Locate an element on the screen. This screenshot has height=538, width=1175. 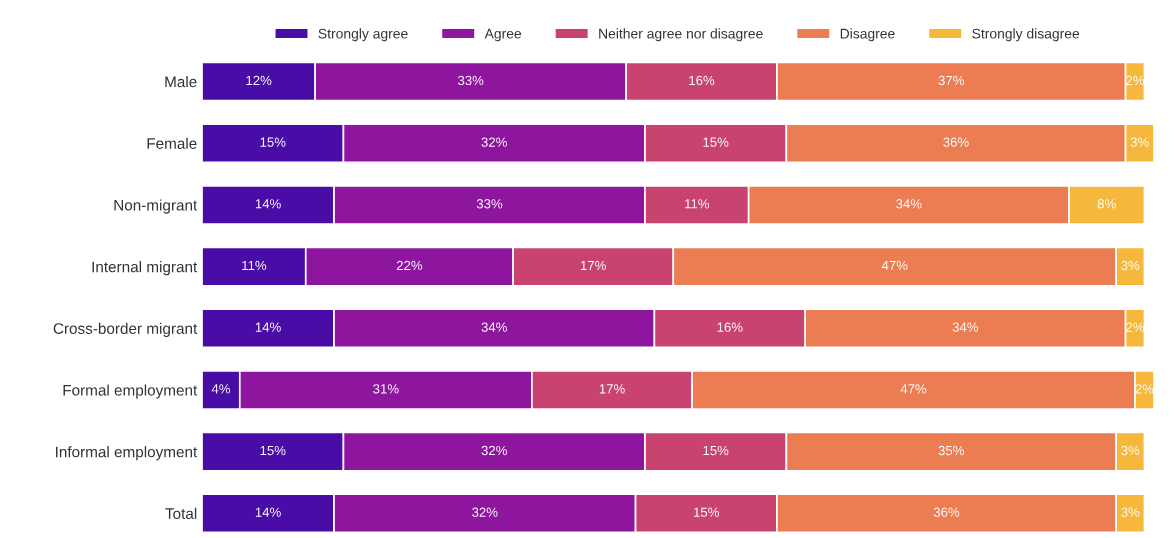
y-tick-label: Total is located at coordinates (181, 513).